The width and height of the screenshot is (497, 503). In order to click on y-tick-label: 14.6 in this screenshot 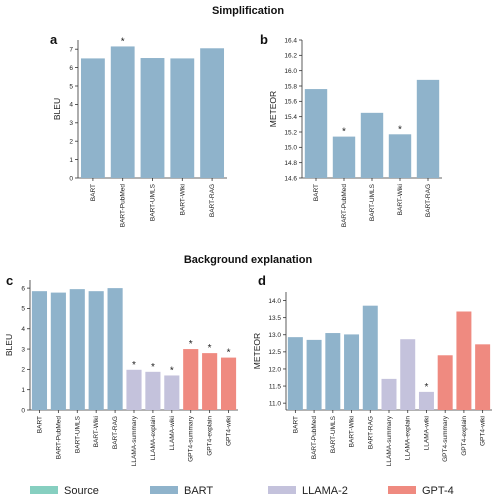, I will do `click(290, 178)`.